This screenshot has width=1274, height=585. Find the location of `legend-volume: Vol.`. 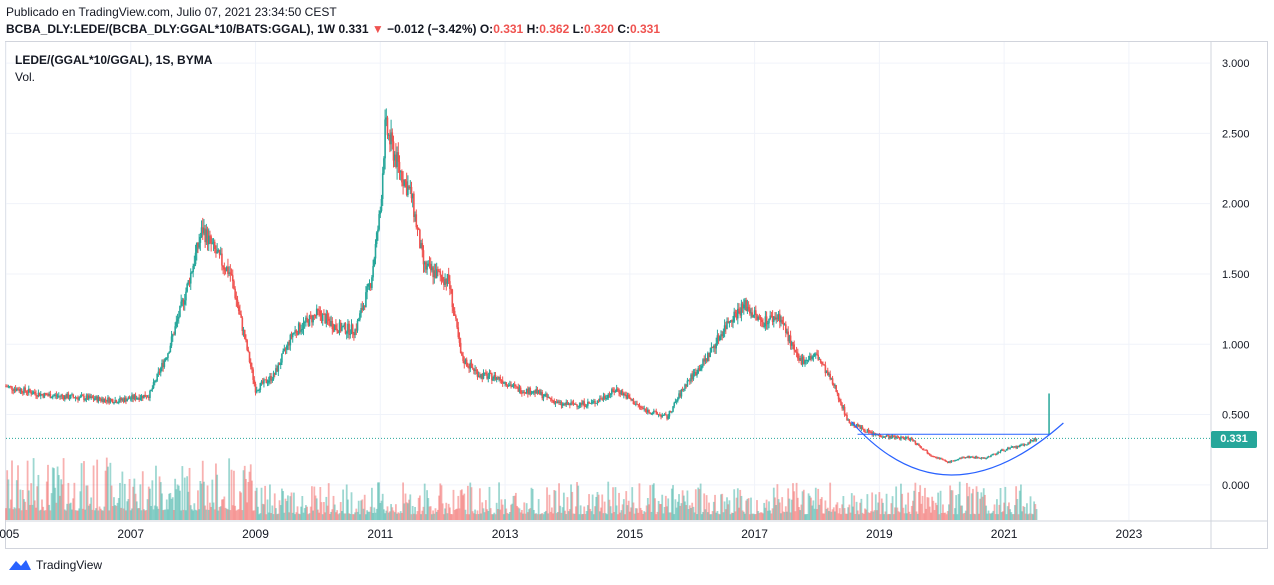

legend-volume: Vol. is located at coordinates (25, 77).